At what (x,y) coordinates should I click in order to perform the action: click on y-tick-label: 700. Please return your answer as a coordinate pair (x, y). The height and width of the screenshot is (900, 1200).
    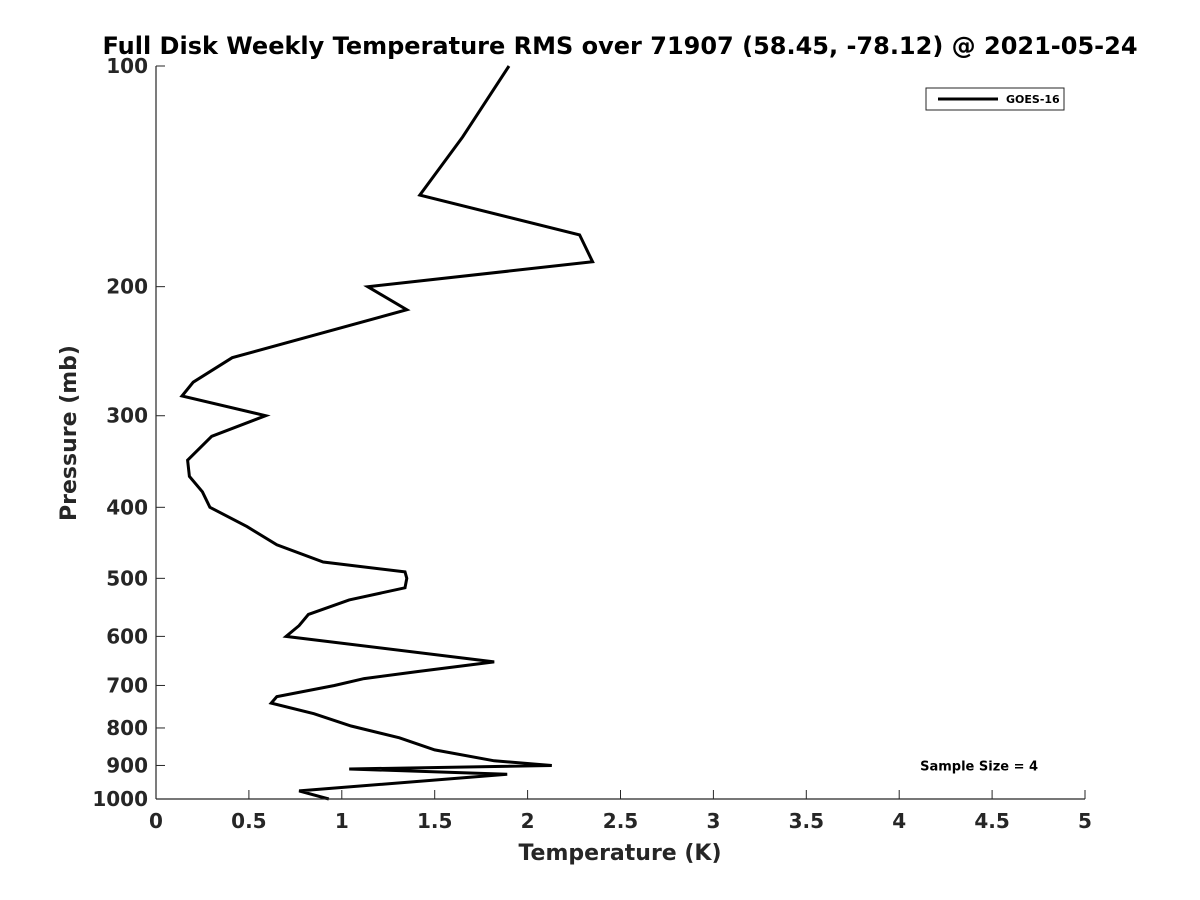
    Looking at the image, I should click on (127, 685).